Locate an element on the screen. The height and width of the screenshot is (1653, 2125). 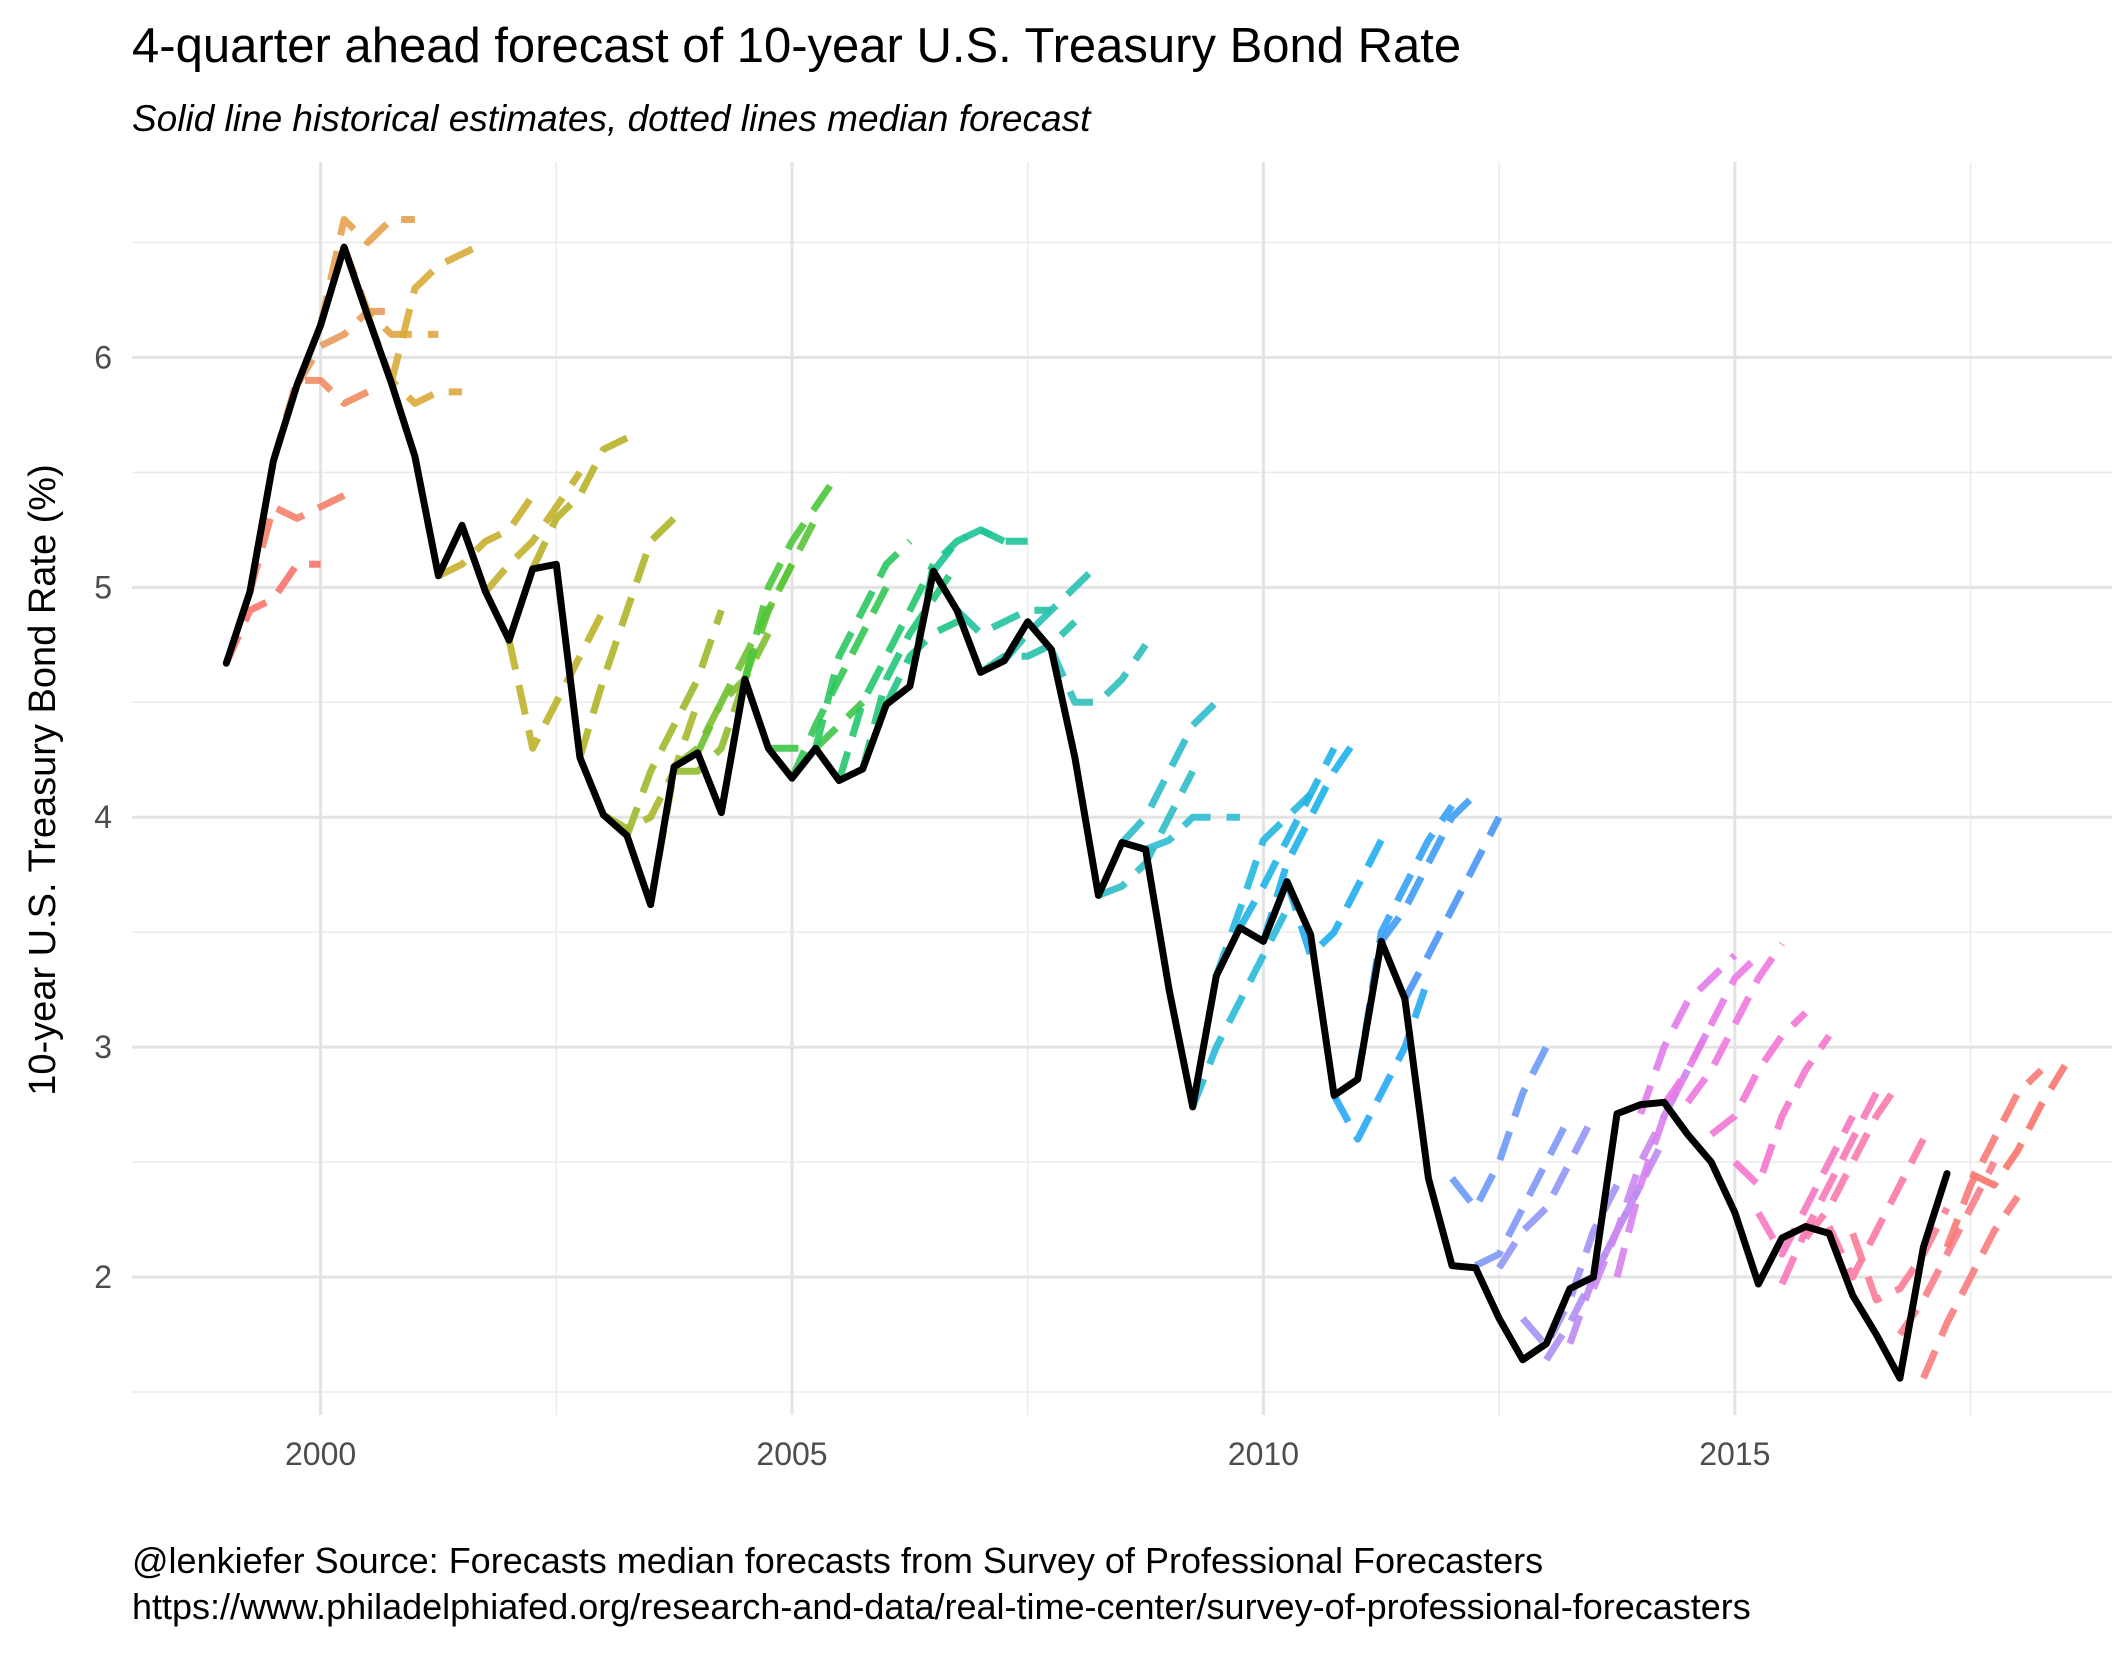
x-tick-label: 2000 is located at coordinates (320, 1454).